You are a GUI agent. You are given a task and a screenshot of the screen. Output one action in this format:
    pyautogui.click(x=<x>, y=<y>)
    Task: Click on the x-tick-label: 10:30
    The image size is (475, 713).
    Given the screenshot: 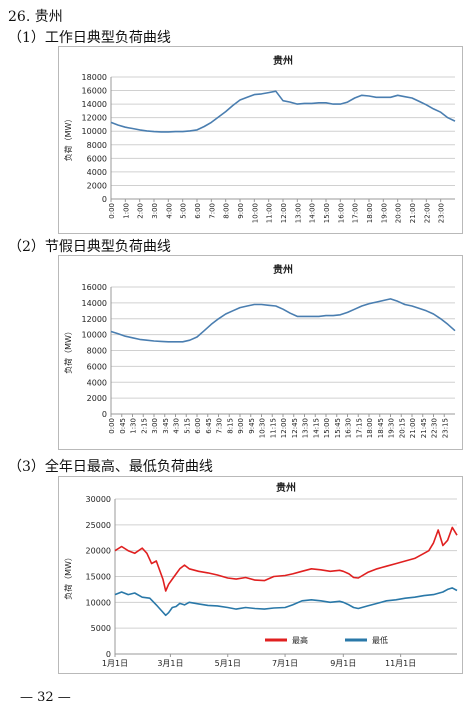 What is the action you would take?
    pyautogui.click(x=263, y=428)
    